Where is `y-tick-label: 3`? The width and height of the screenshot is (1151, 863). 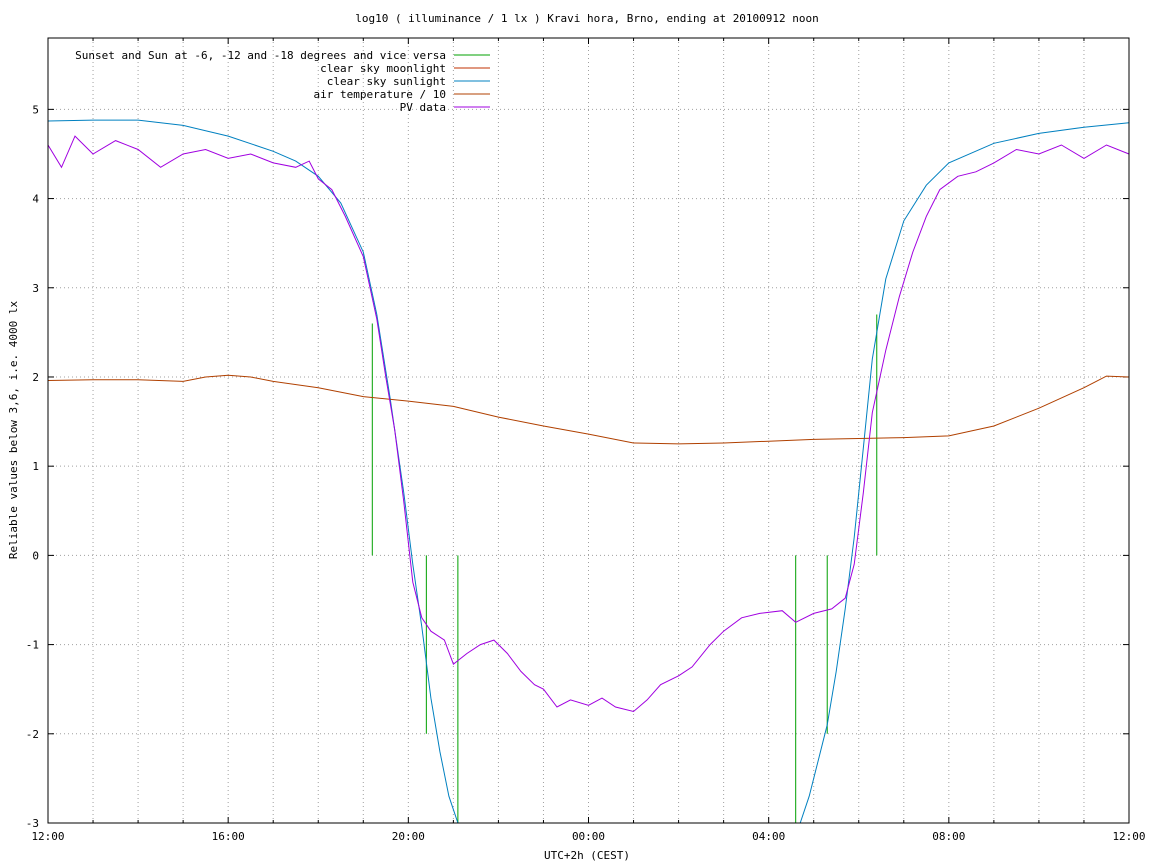
y-tick-label: 3 is located at coordinates (35, 288).